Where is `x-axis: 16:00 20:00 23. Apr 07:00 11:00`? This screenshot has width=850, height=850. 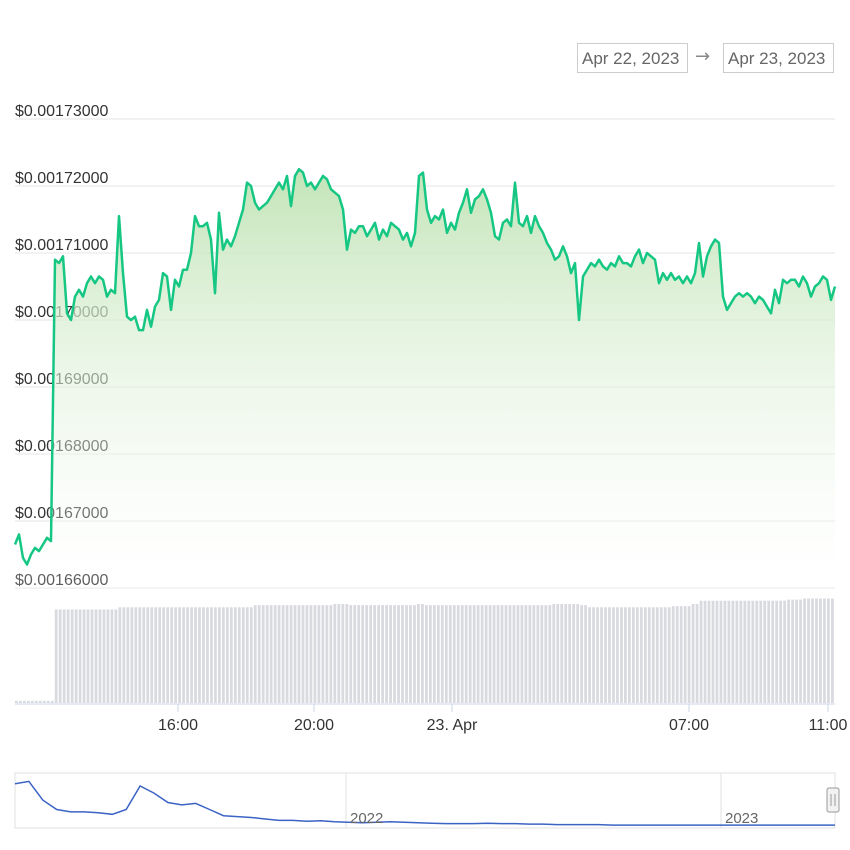 x-axis: 16:00 20:00 23. Apr 07:00 11:00 is located at coordinates (503, 719).